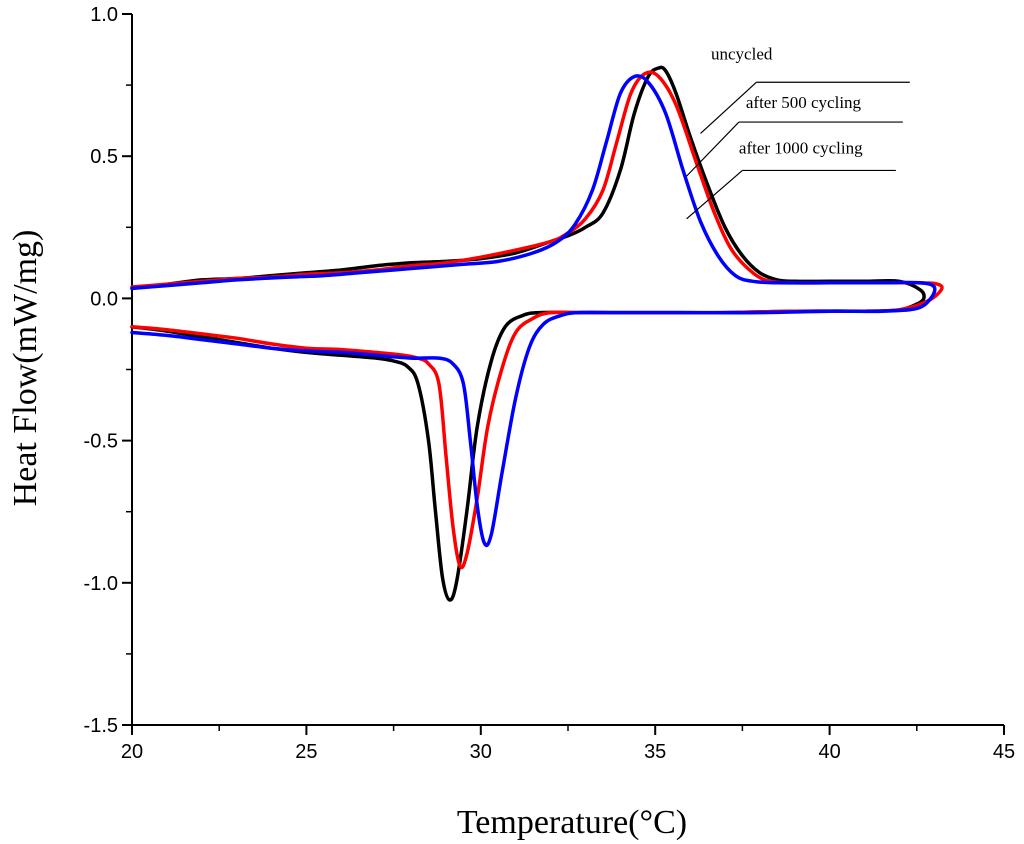  I want to click on x-tick-label: 25, so click(306, 752).